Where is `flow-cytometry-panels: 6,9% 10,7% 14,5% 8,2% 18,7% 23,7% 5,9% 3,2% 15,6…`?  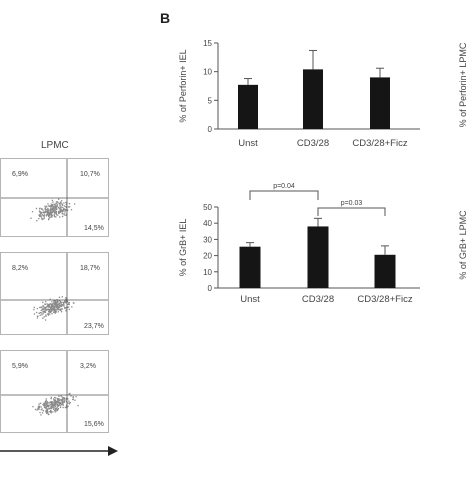 flow-cytometry-panels: 6,9% 10,7% 14,5% 8,2% 18,7% 23,7% 5,9% 3,2% 15,6… is located at coordinates (54, 295).